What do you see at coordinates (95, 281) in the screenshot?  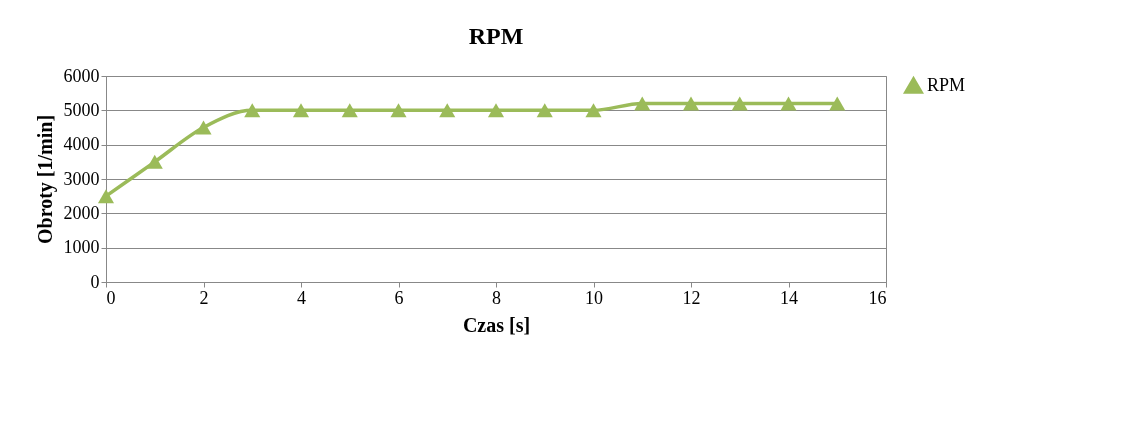 I see `y-tick-label: 0` at bounding box center [95, 281].